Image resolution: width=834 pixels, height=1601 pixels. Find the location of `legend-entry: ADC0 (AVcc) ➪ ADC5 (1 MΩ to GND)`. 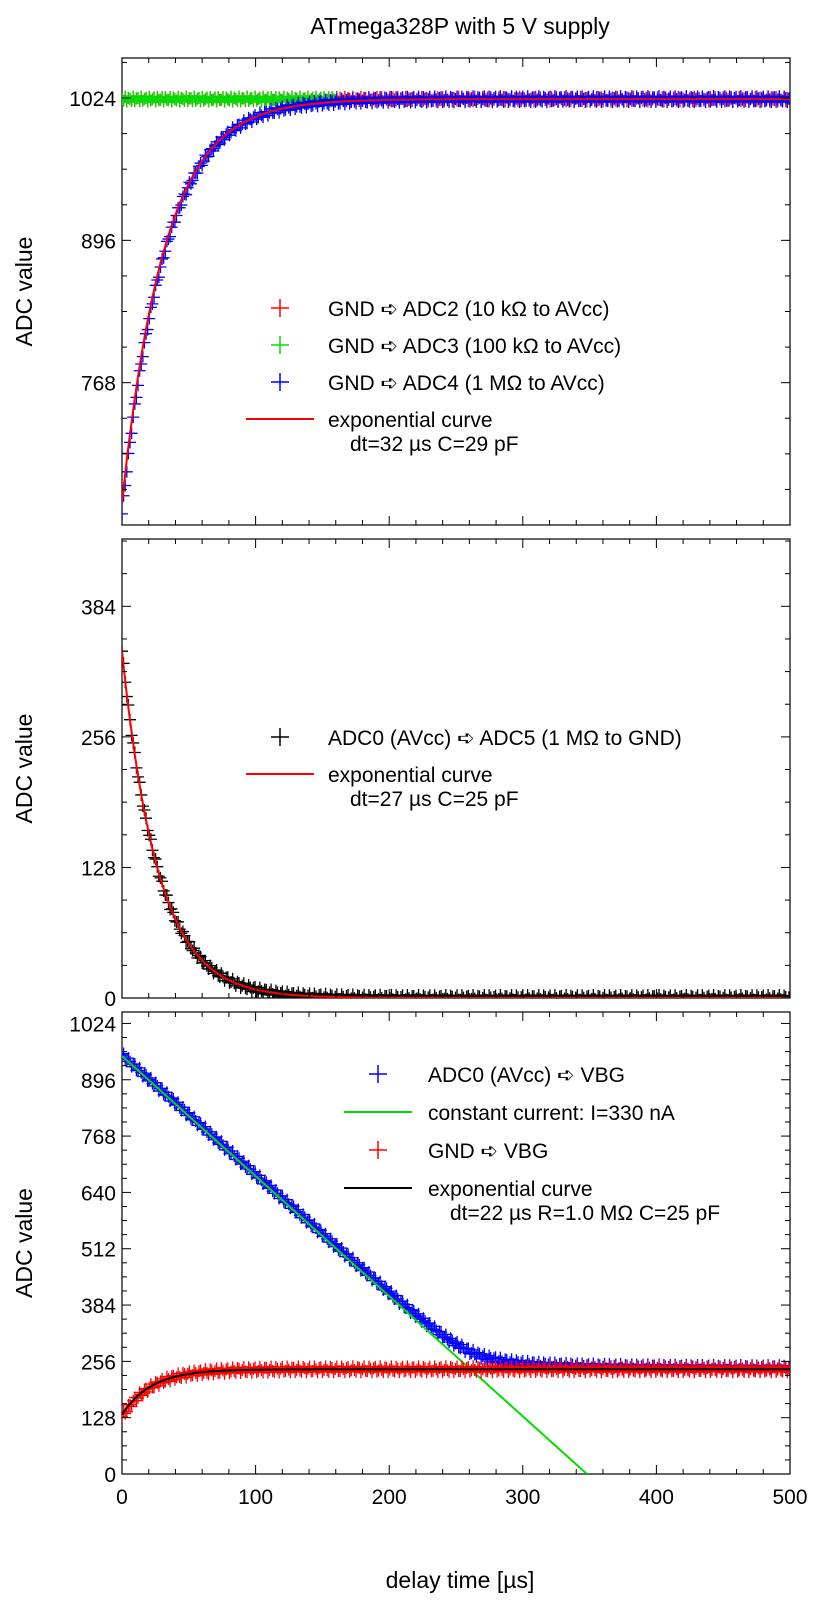

legend-entry: ADC0 (AVcc) ➪ ADC5 (1 MΩ to GND) is located at coordinates (476, 738).